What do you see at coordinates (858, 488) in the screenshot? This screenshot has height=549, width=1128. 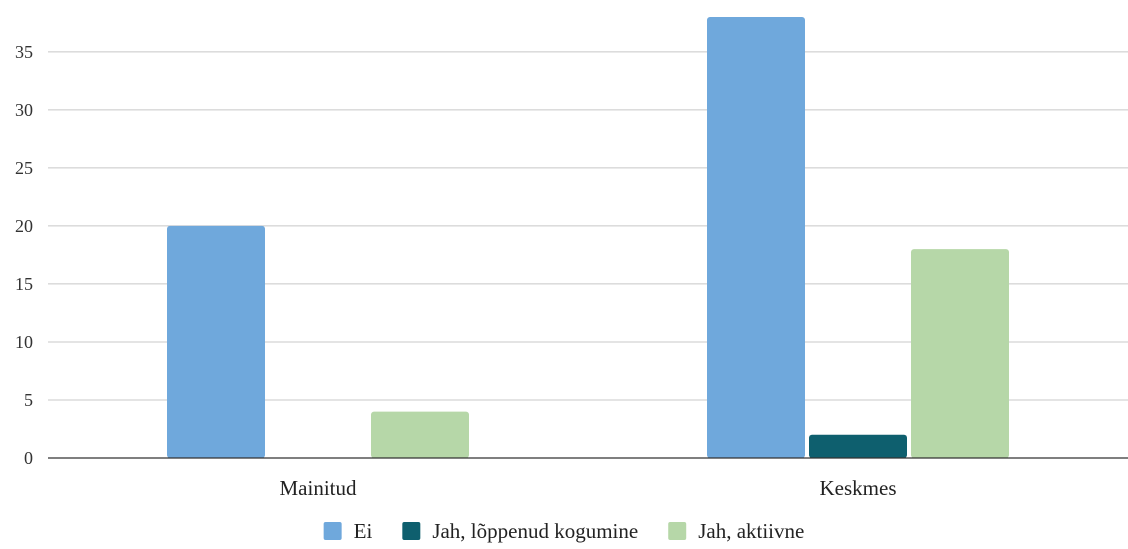 I see `category-label: Keskmes` at bounding box center [858, 488].